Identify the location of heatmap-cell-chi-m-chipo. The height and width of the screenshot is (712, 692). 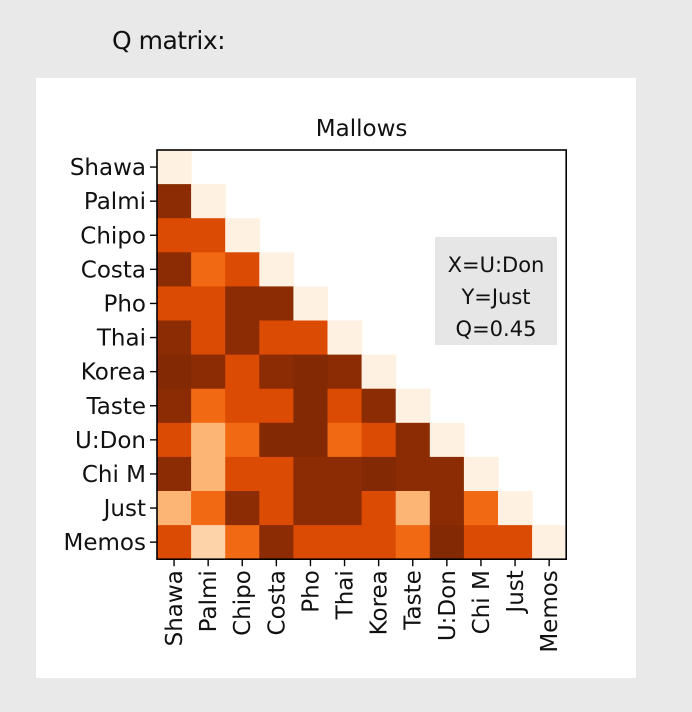
(242, 474).